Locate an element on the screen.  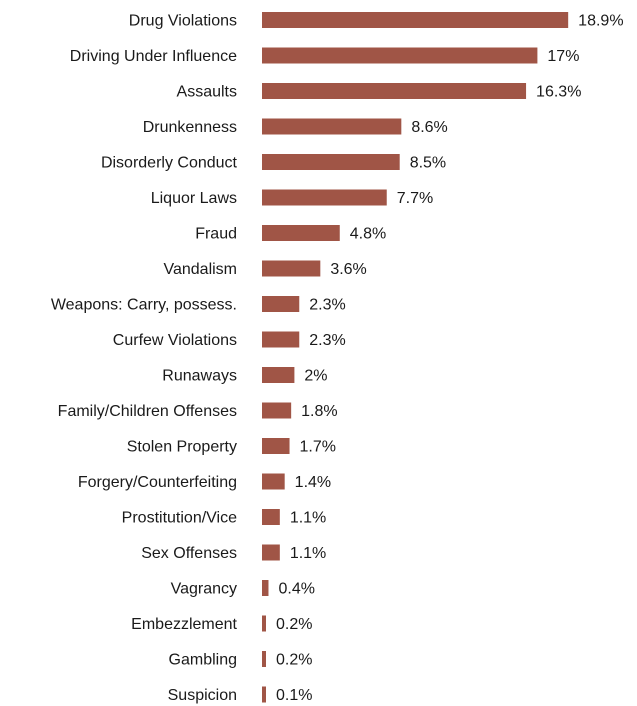
category-label: Gambling is located at coordinates (203, 660).